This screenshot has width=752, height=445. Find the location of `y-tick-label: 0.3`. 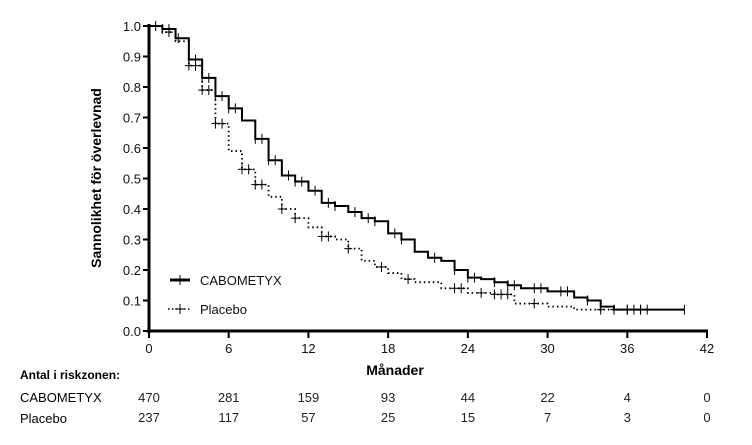

y-tick-label: 0.3 is located at coordinates (132, 240).